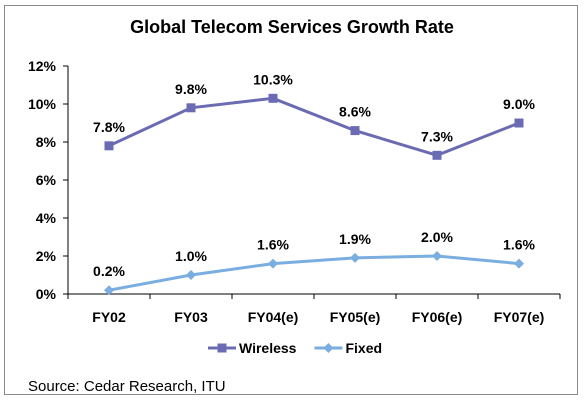 The image size is (584, 401). I want to click on data-label-wireless: 7.8%, so click(109, 127).